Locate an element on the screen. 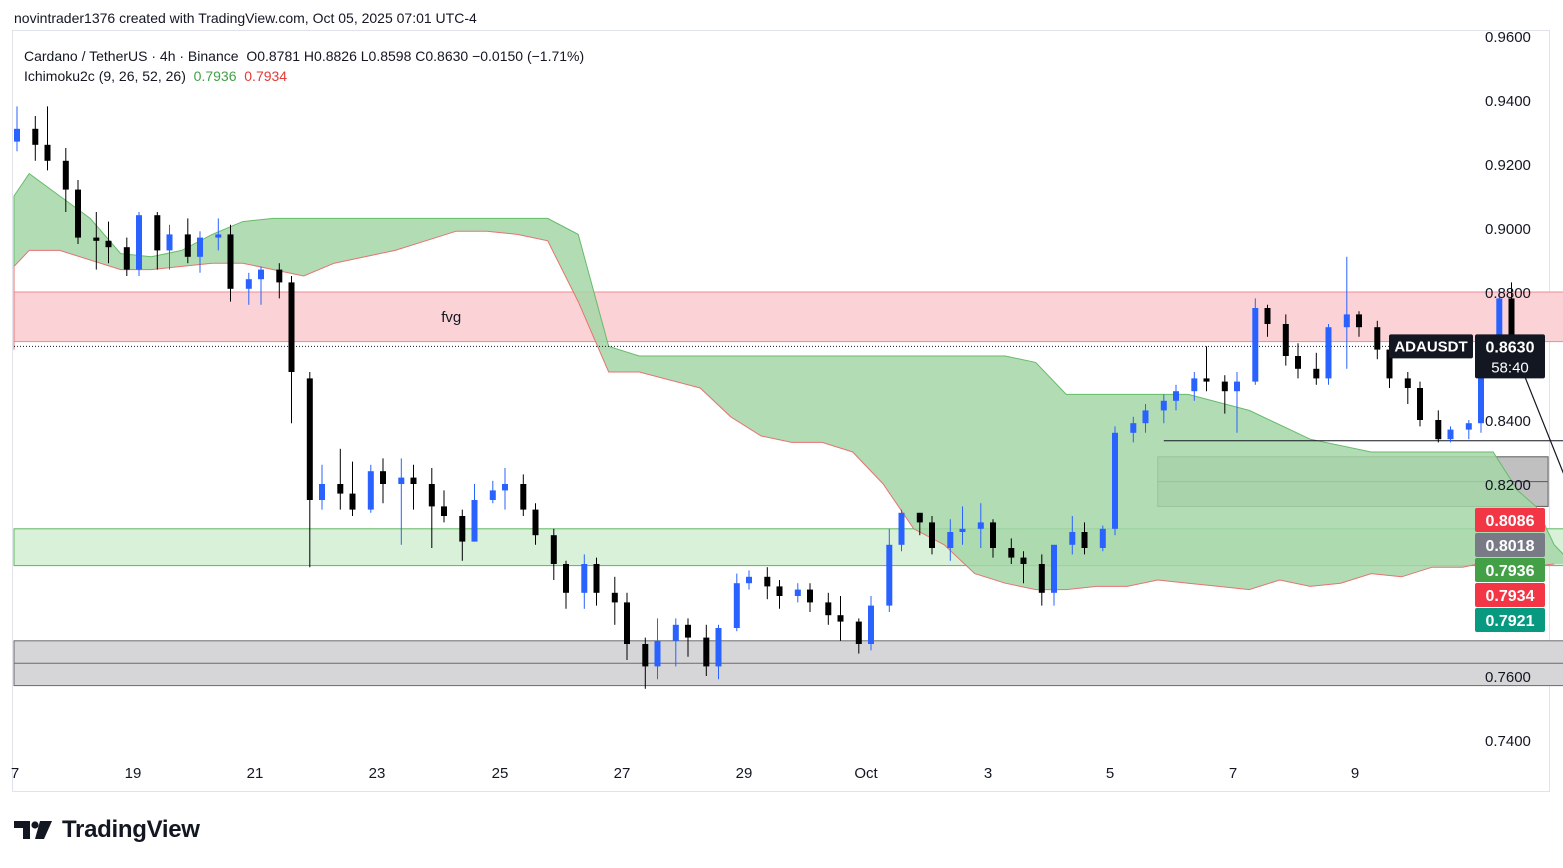 Image resolution: width=1563 pixels, height=868 pixels. x-tick-label: 23 is located at coordinates (377, 773).